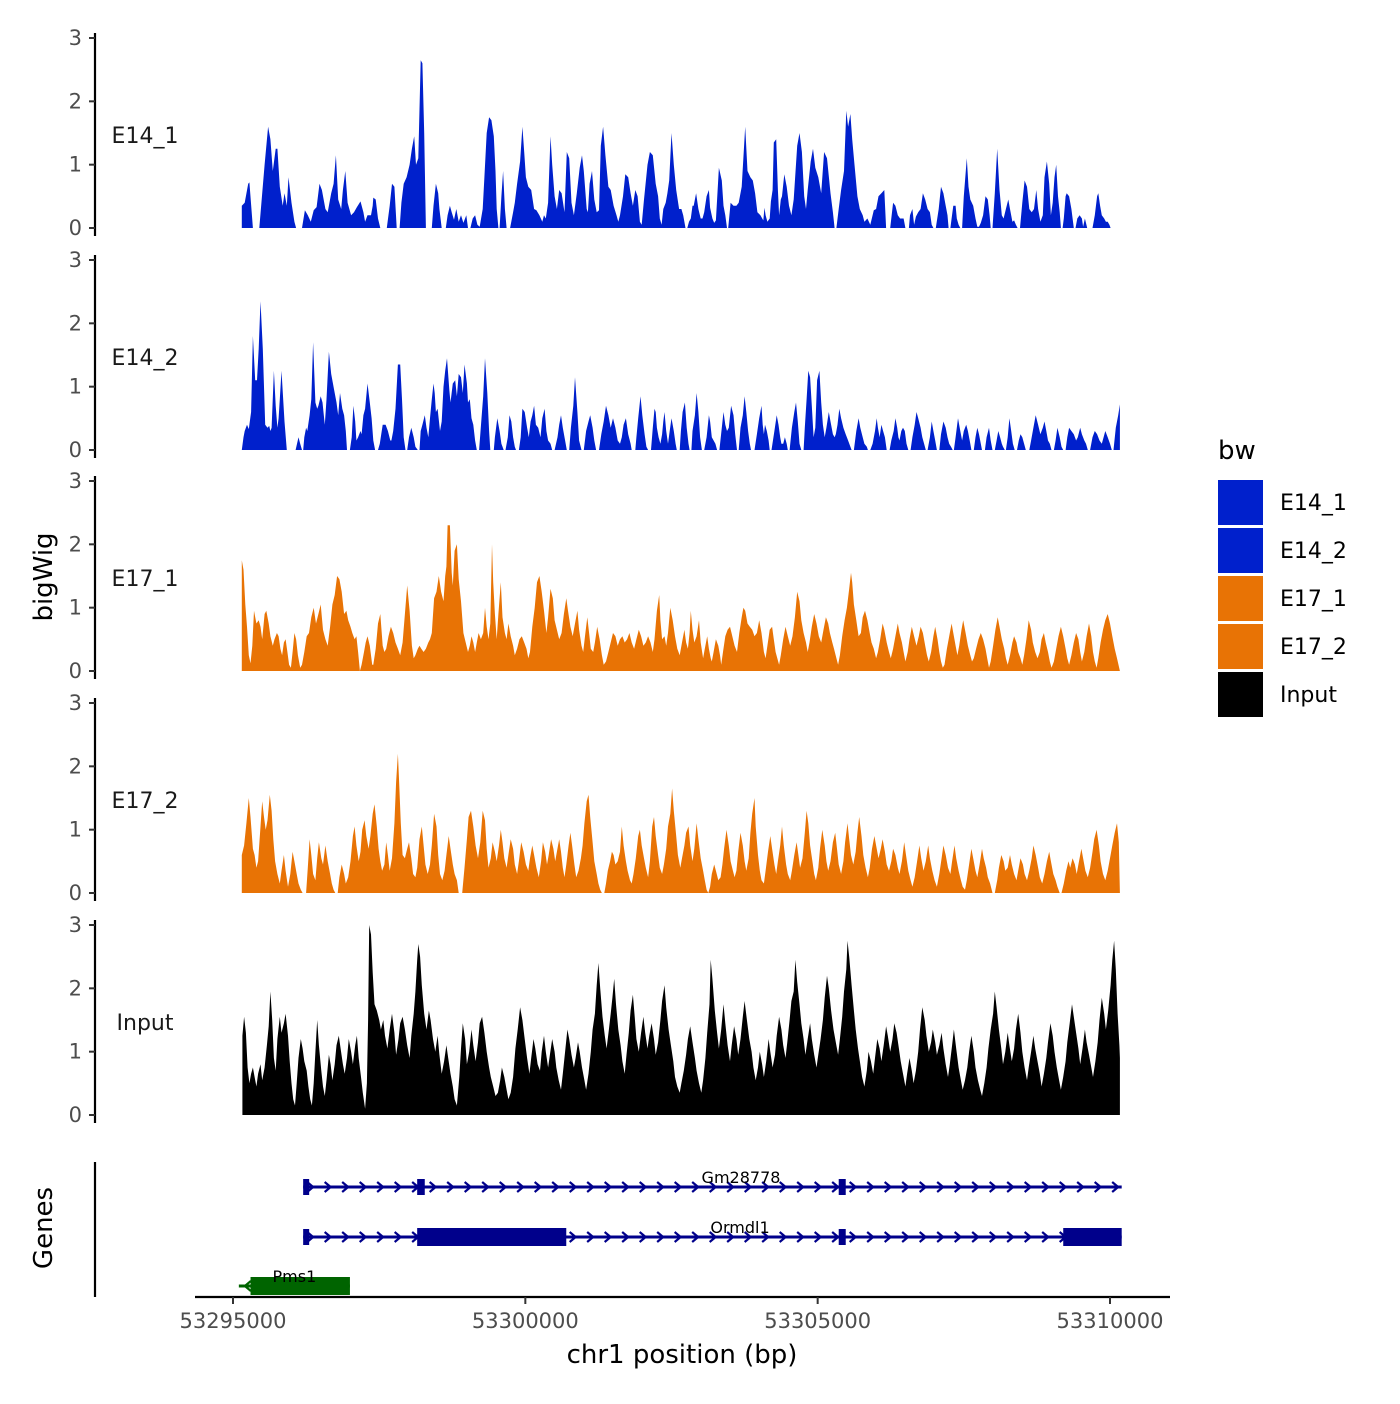 This screenshot has width=1400, height=1404. I want to click on legend: bw E14_1 E14_2 E17_1 E17_2 Input, so click(1282, 576).